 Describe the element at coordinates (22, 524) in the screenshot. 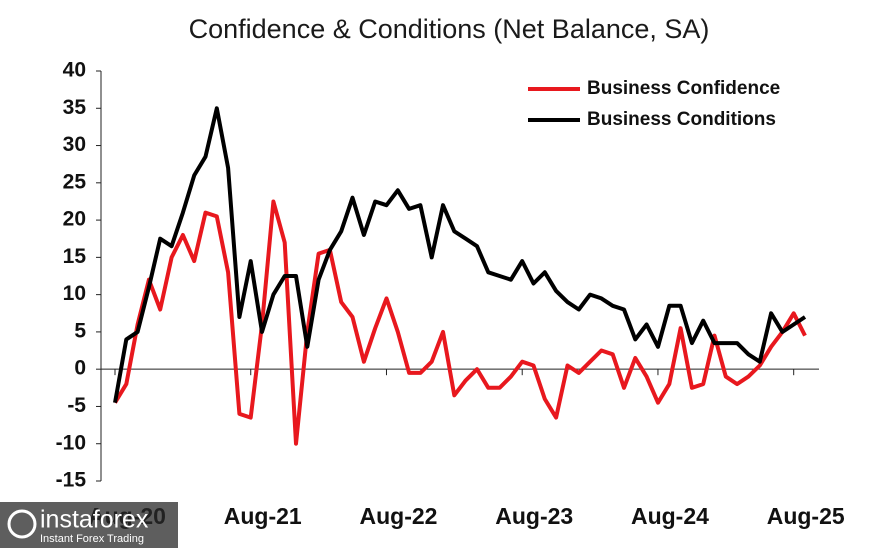

I see `watermark-logo` at that location.